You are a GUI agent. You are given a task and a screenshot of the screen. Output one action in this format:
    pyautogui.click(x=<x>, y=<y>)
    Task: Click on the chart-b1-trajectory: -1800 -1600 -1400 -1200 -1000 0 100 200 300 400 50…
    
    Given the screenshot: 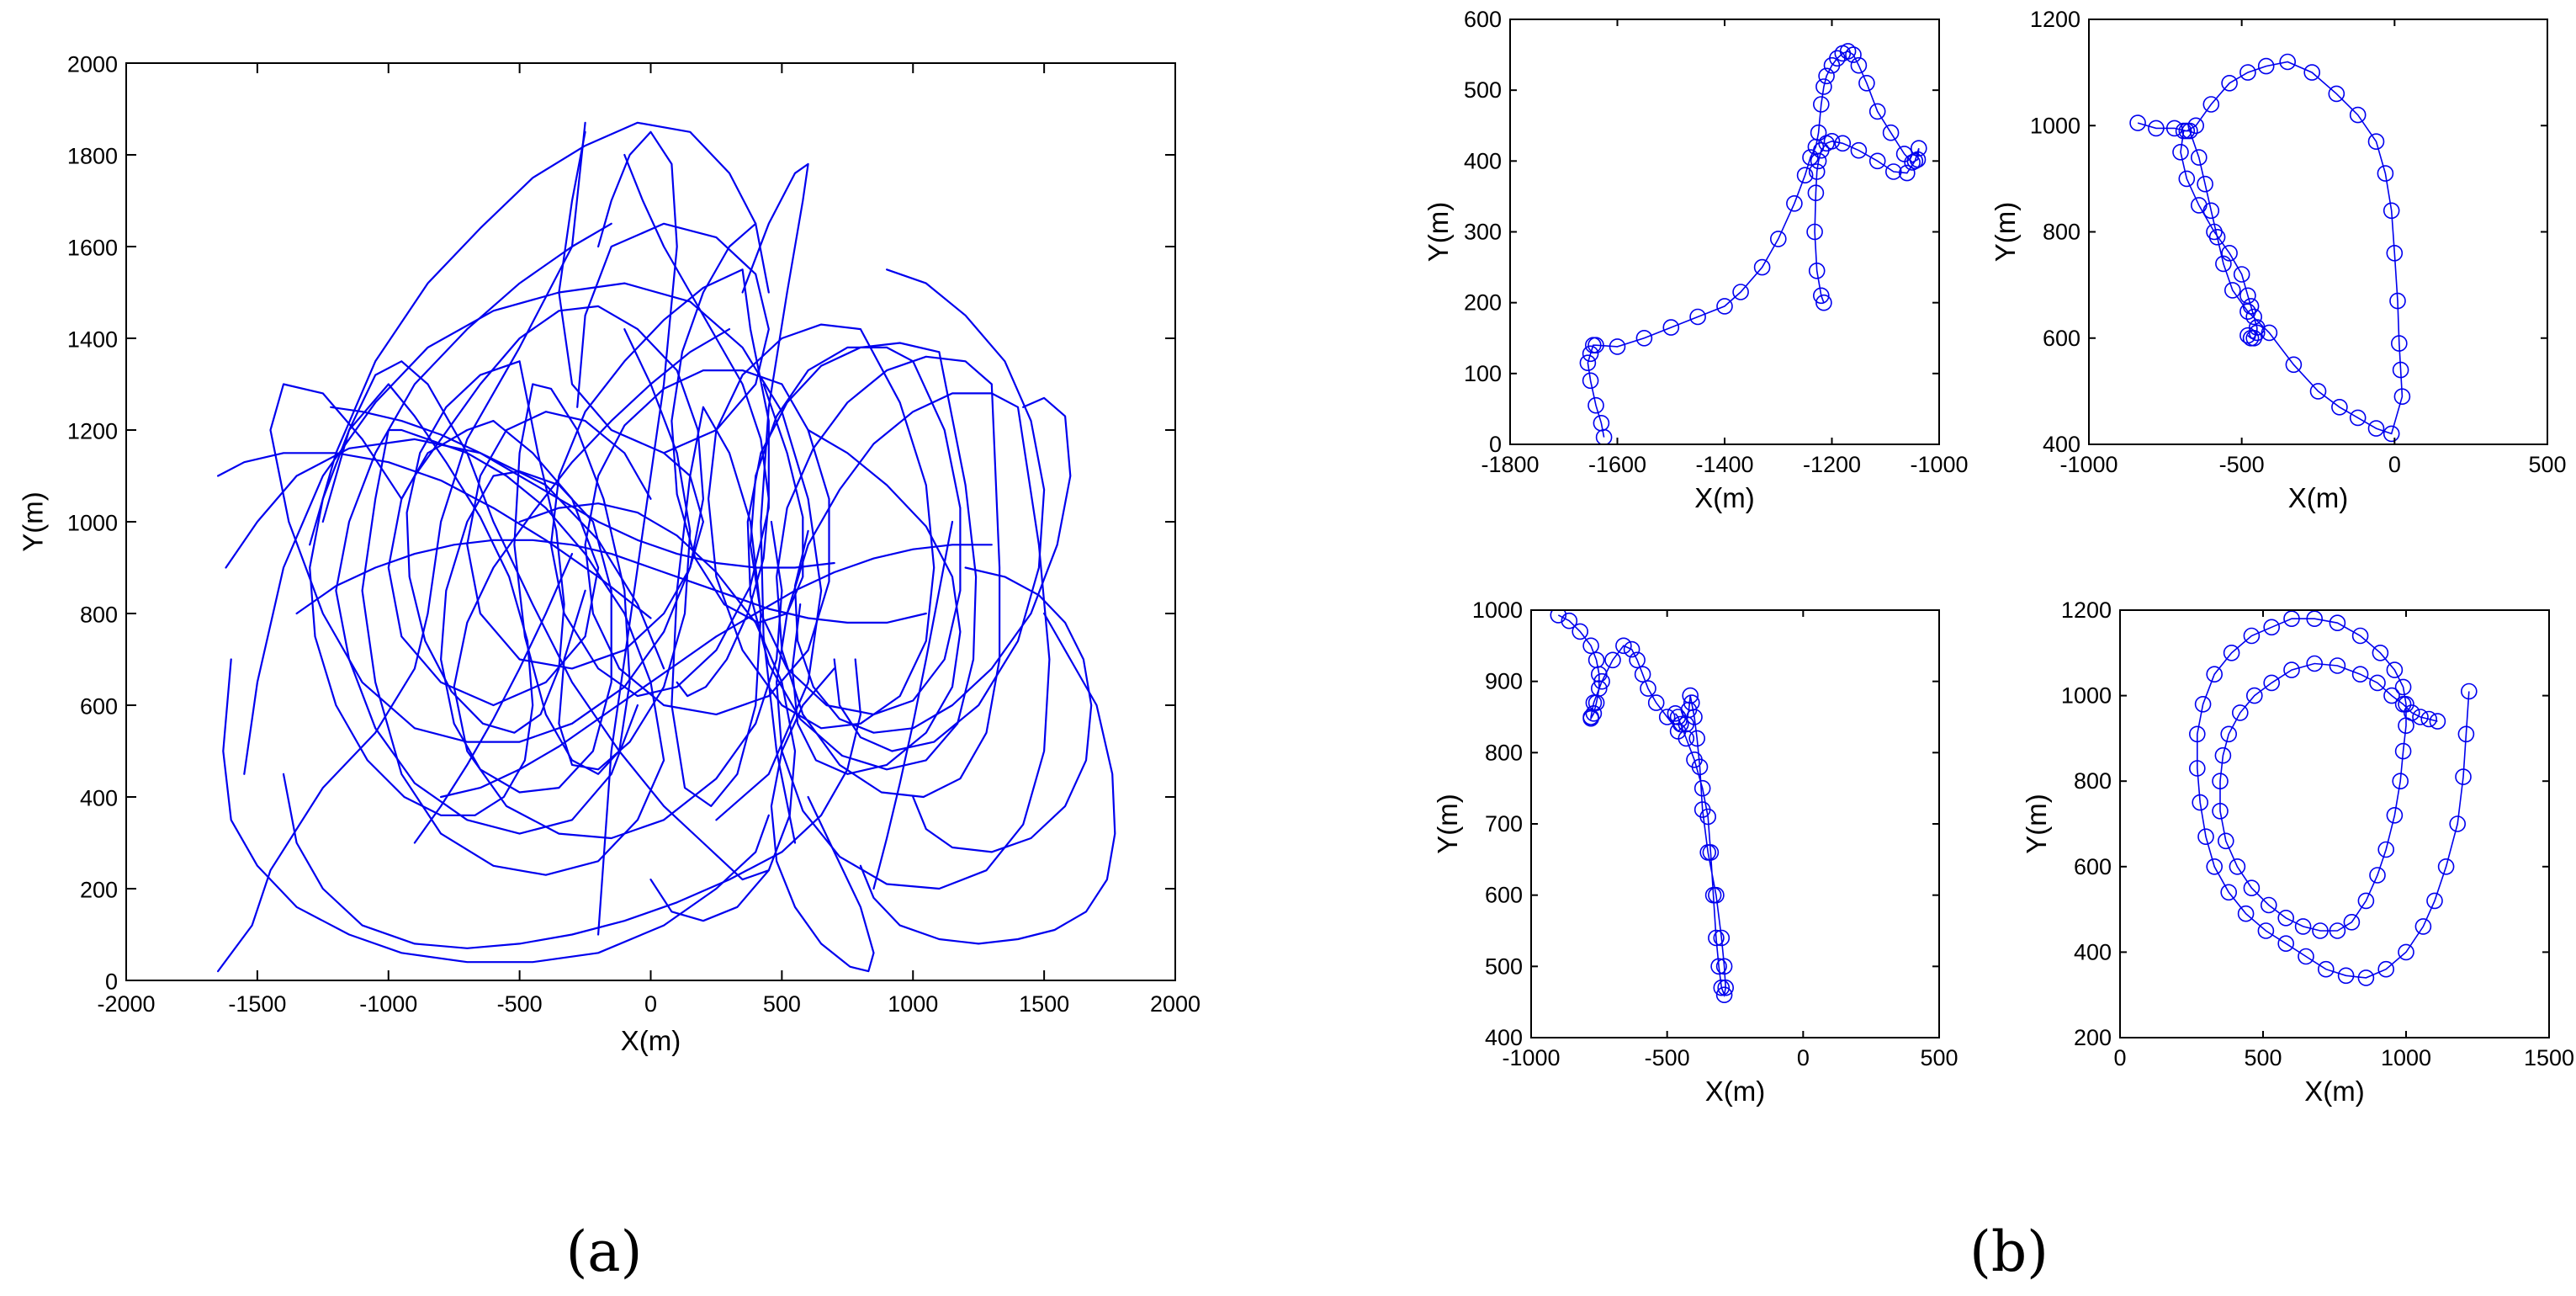 What is the action you would take?
    pyautogui.click(x=1696, y=260)
    